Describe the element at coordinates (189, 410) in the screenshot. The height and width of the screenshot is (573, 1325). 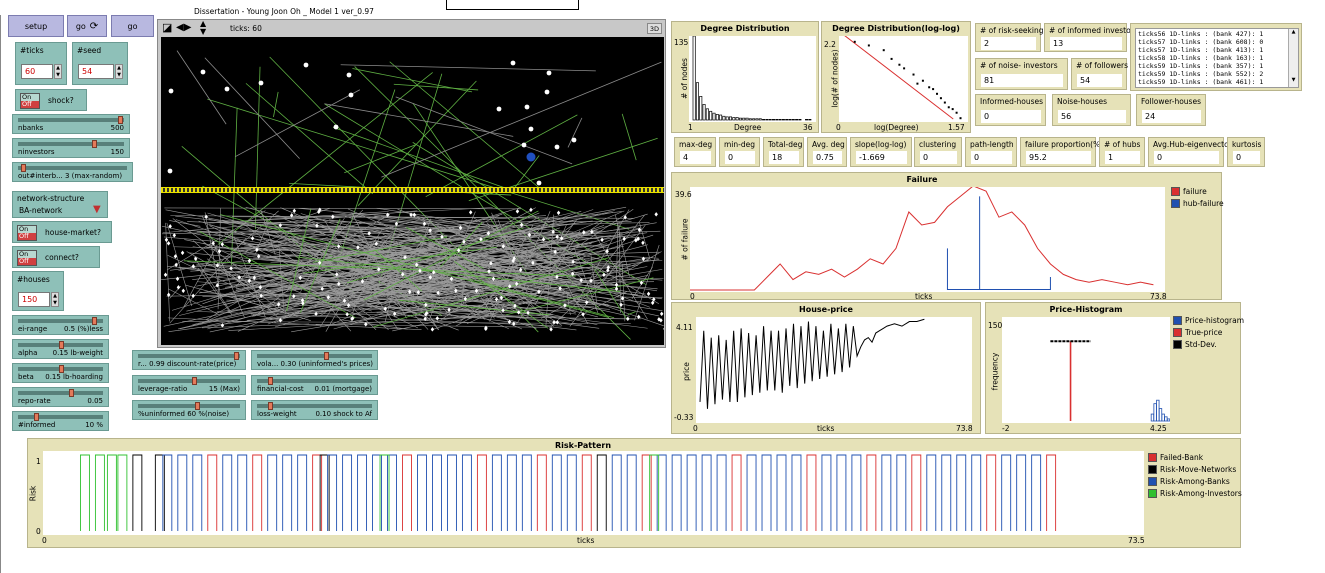
I see `uninformed-slider: %uninformed 60 %(noise)` at that location.